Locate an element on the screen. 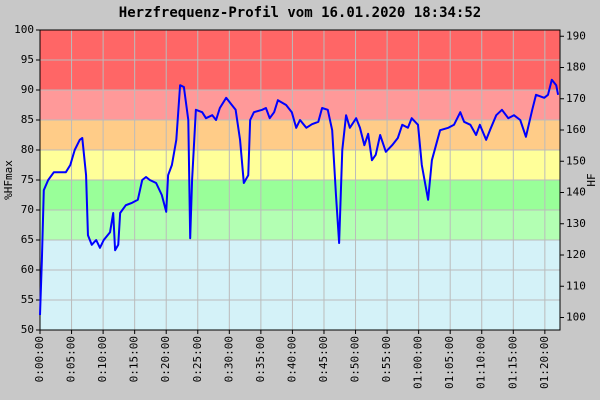  y-tick-label: 70 is located at coordinates (27, 209).